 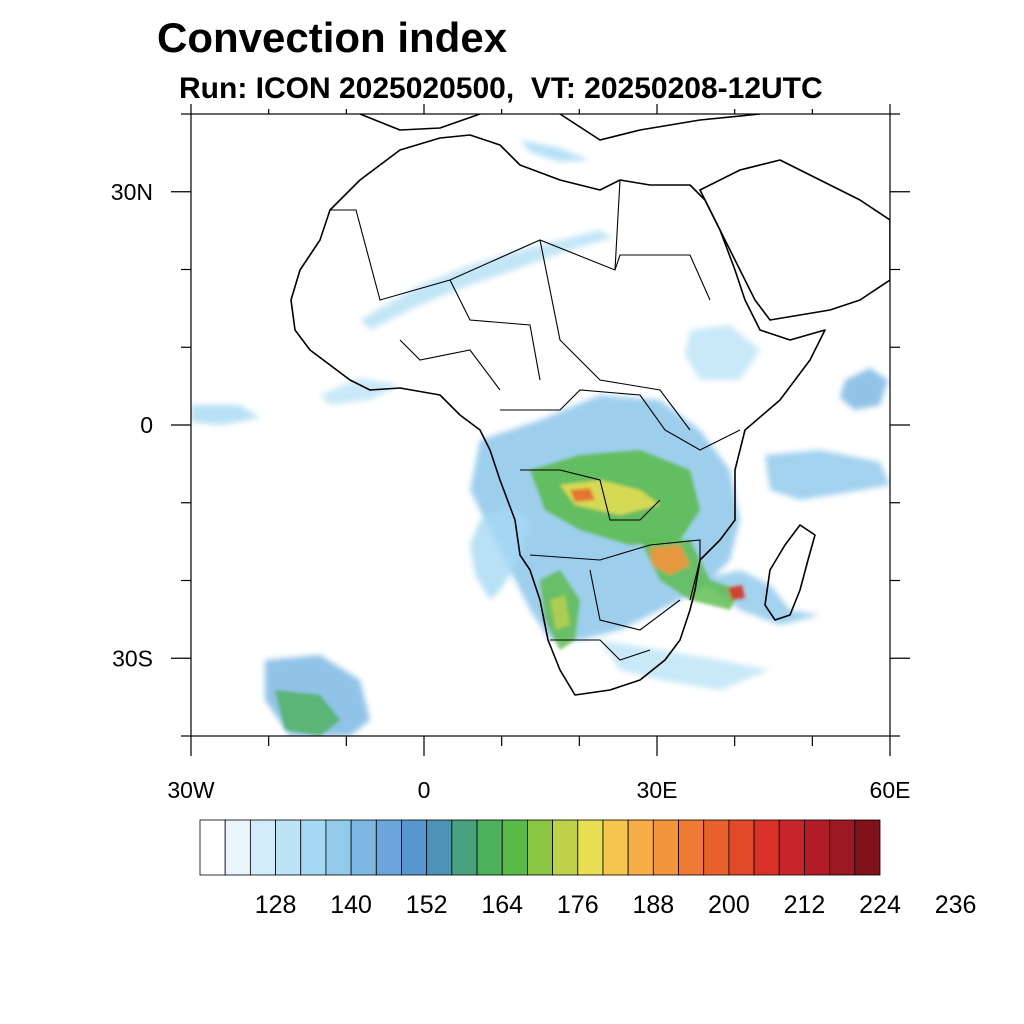 What do you see at coordinates (486, 280) in the screenshot?
I see `field-band-sahara` at bounding box center [486, 280].